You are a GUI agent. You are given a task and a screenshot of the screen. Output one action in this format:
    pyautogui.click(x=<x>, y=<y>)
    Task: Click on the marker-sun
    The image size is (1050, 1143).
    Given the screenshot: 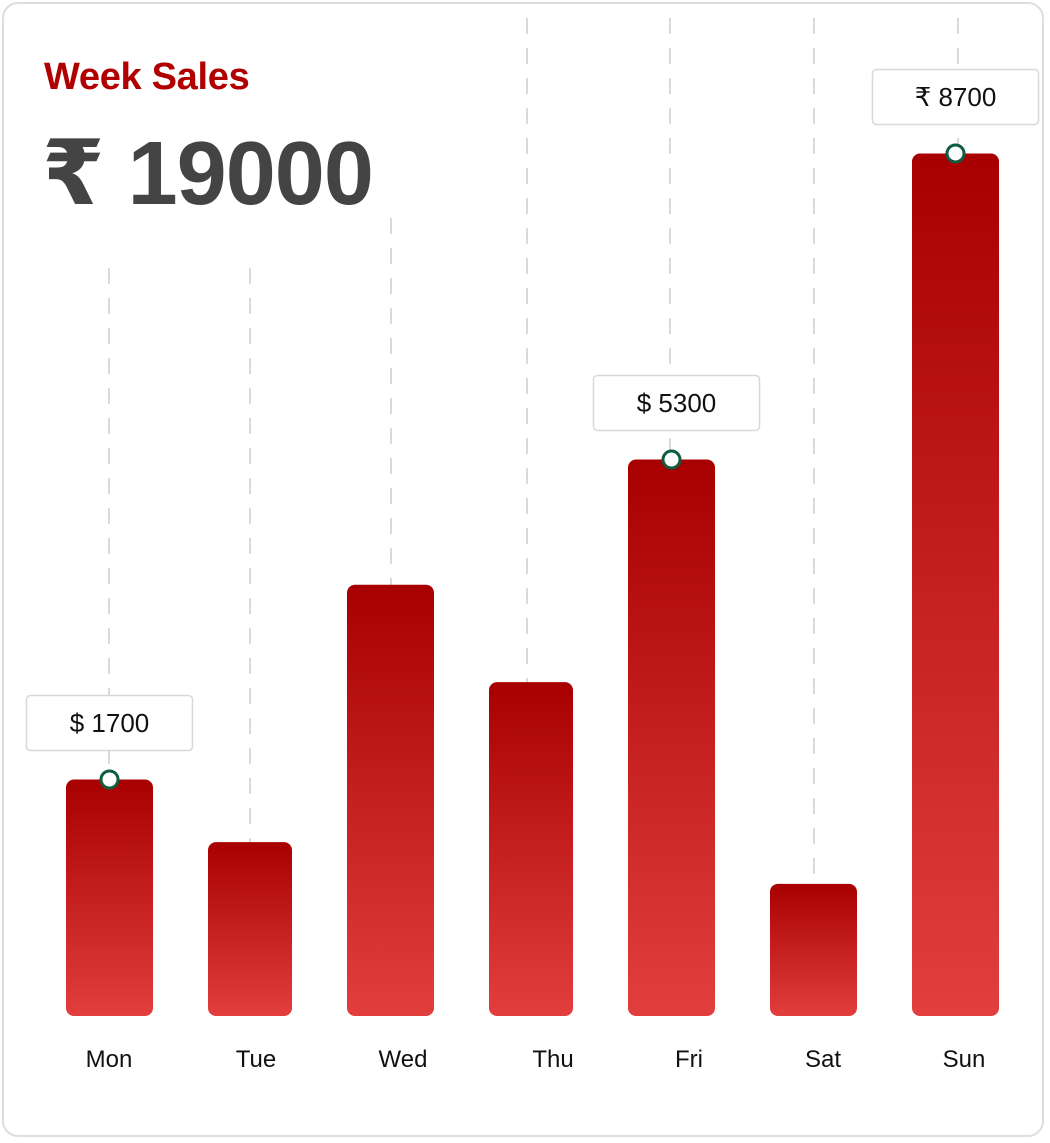 What is the action you would take?
    pyautogui.click(x=955, y=153)
    